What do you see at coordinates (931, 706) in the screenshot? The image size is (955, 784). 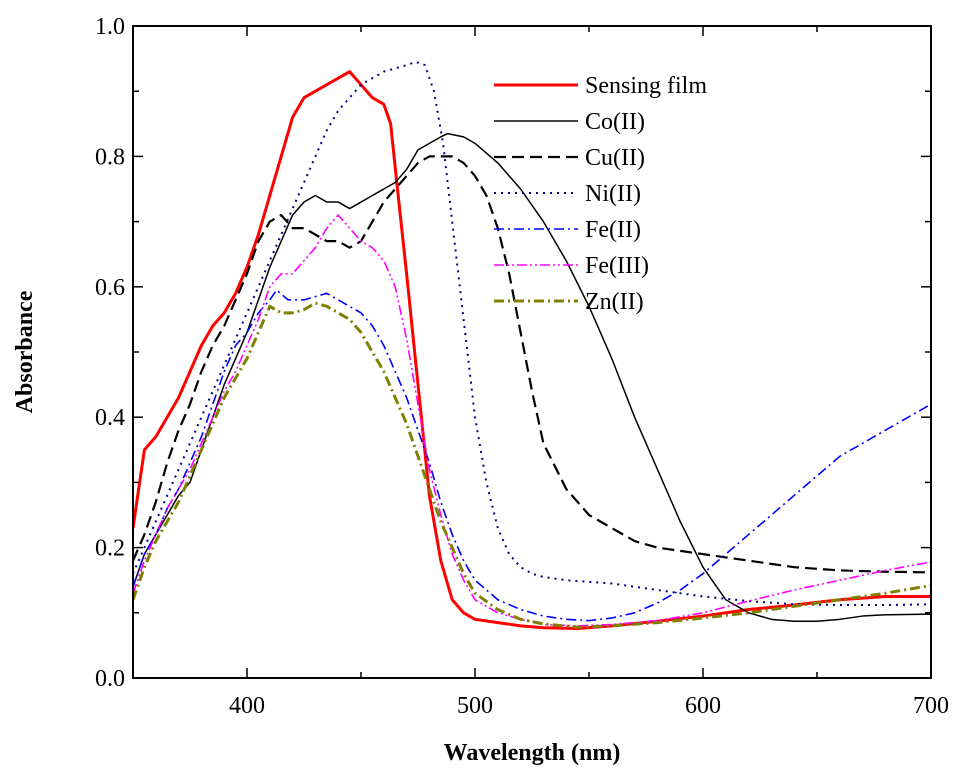 I see `x-tick-label: 700` at bounding box center [931, 706].